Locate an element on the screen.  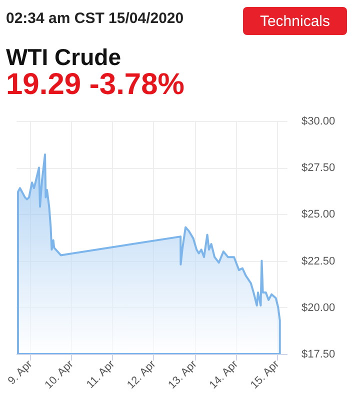
x-tick-label: 15. Apr is located at coordinates (265, 375).